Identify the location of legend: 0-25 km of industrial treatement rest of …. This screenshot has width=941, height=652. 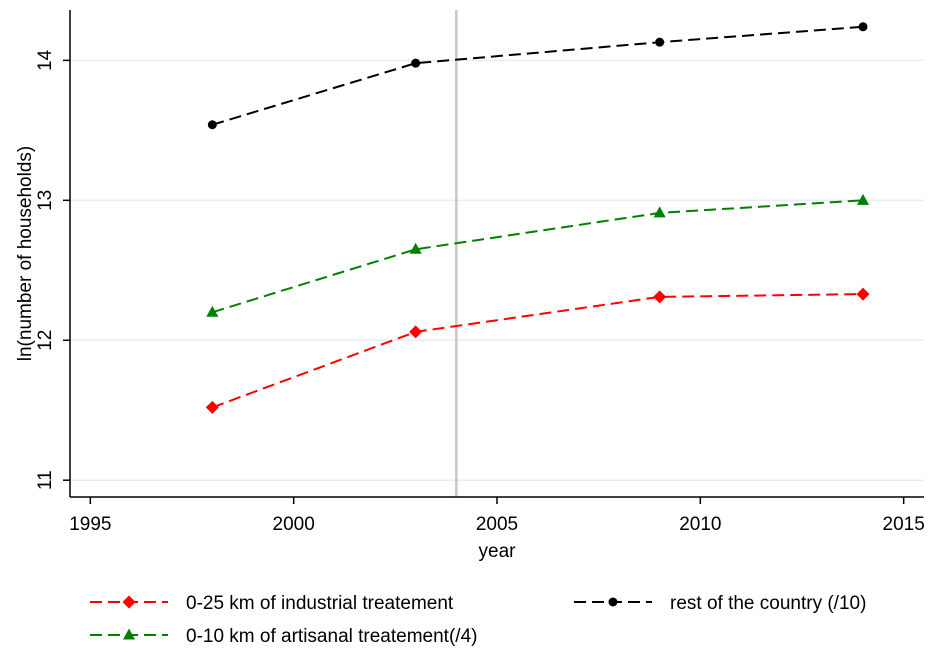
(478, 620).